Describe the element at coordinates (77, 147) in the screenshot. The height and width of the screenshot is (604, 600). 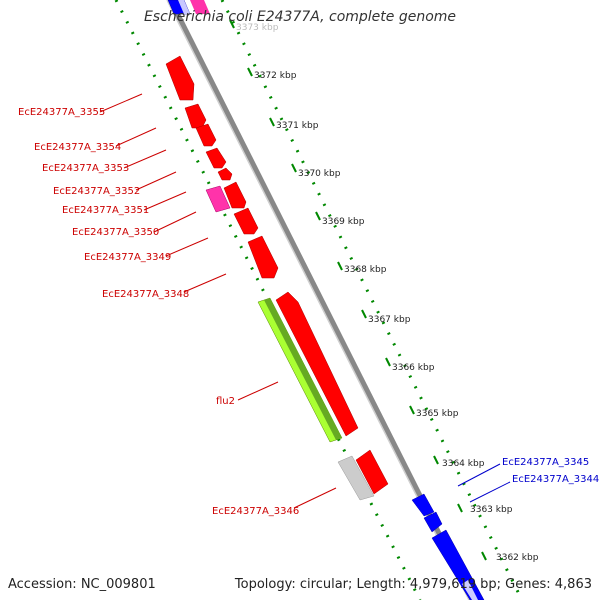
I see `gene-label-EcE24377A_3354: EcE24377A_3354` at that location.